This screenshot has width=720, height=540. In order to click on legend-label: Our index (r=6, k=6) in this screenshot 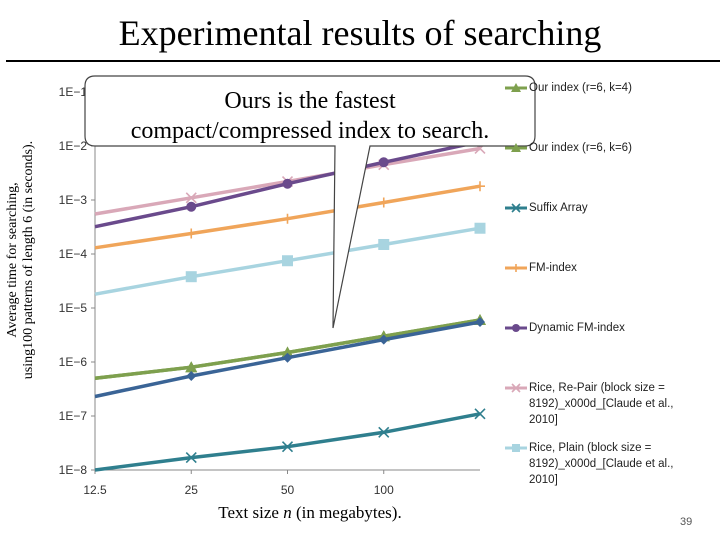, I will do `click(580, 148)`.